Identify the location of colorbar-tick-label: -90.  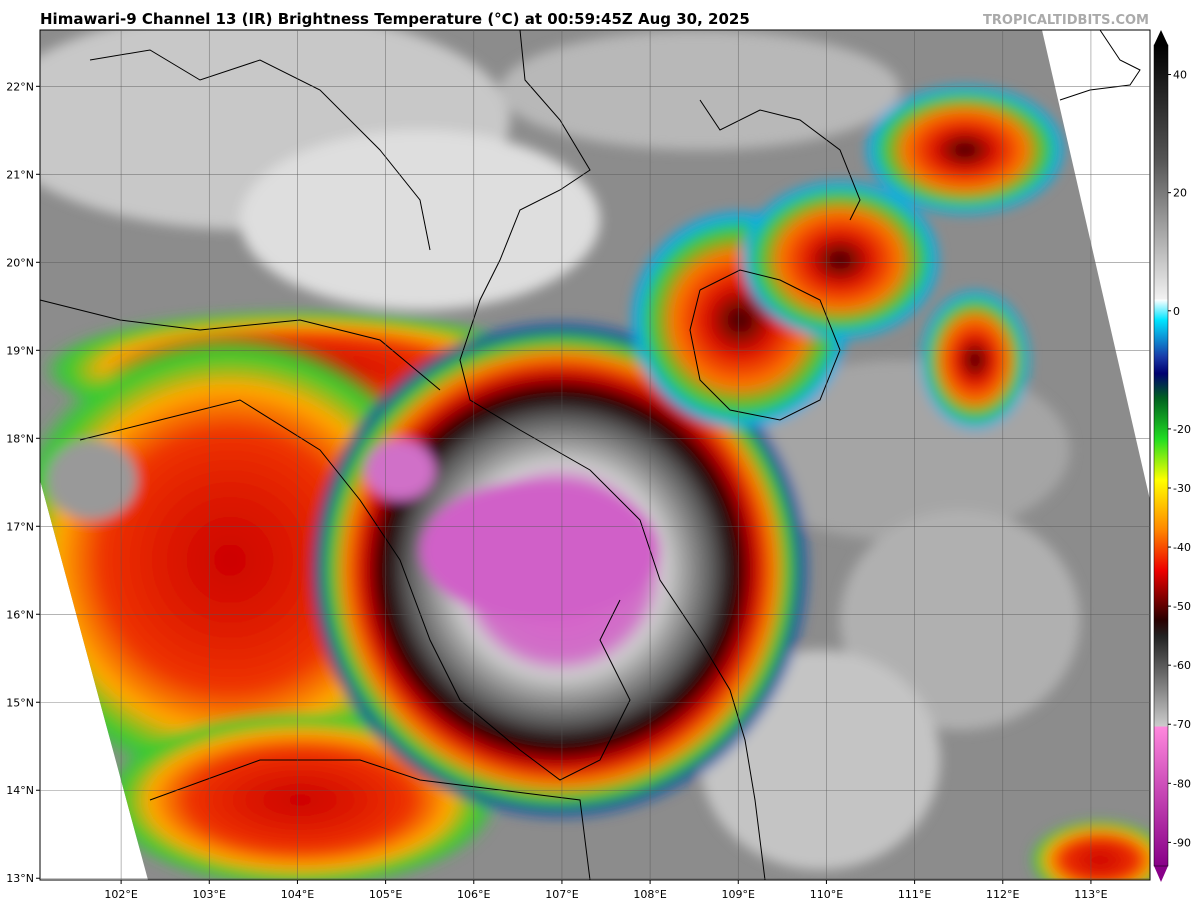
(1182, 842).